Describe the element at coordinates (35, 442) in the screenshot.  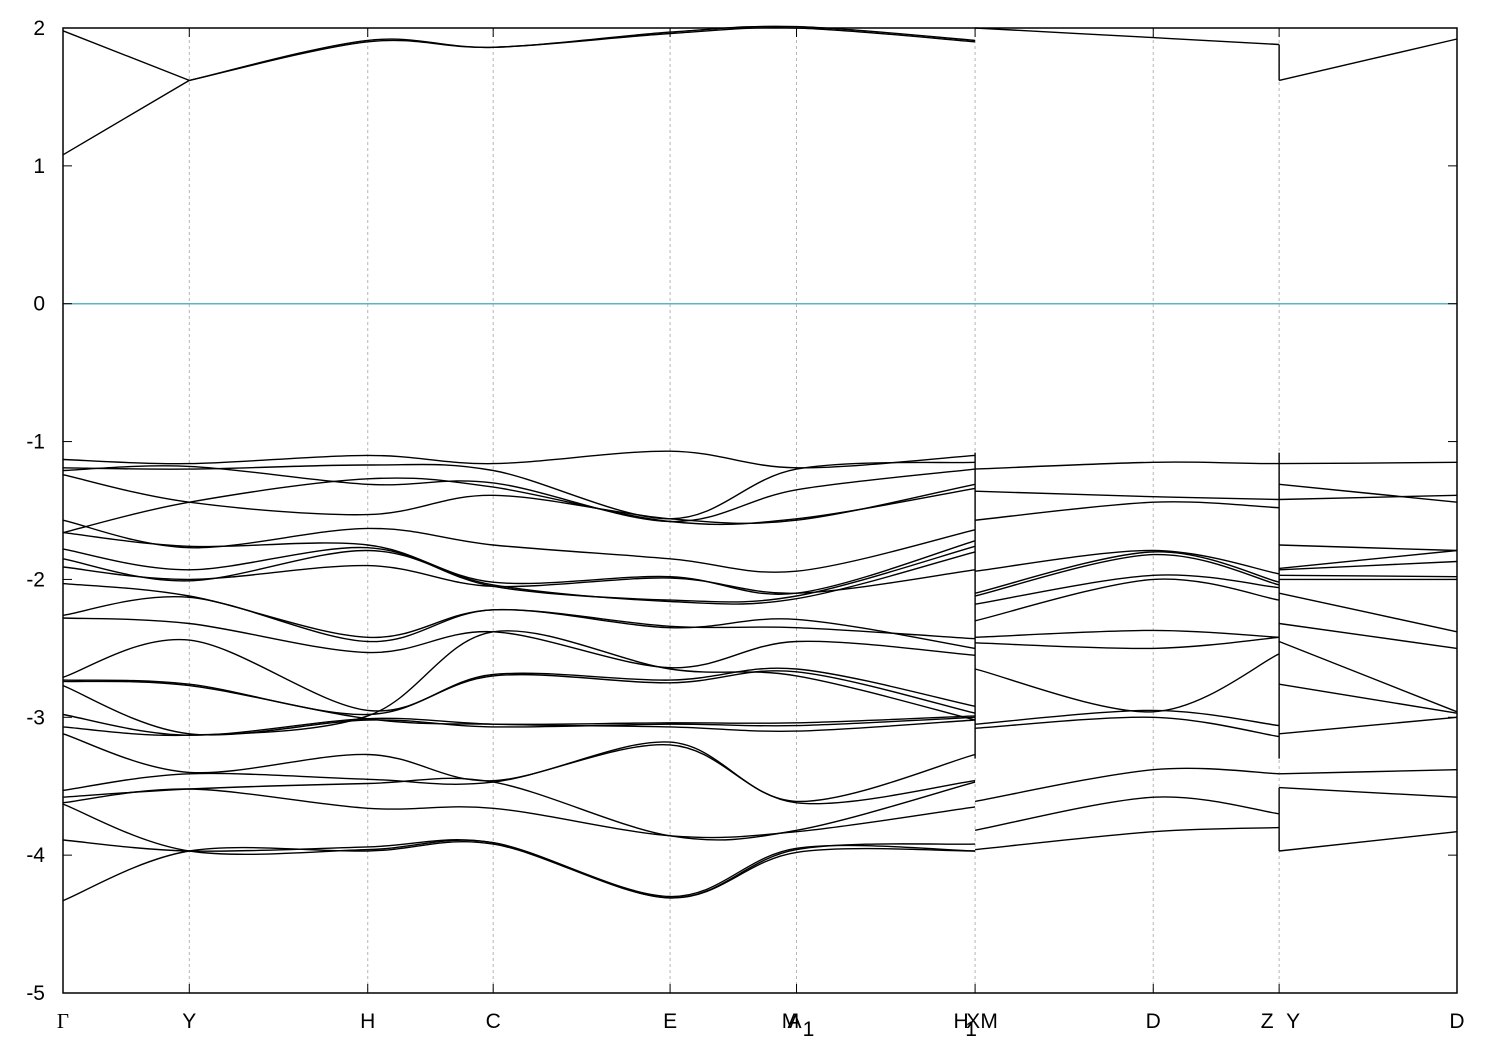
I see `y-tick-label: -1` at that location.